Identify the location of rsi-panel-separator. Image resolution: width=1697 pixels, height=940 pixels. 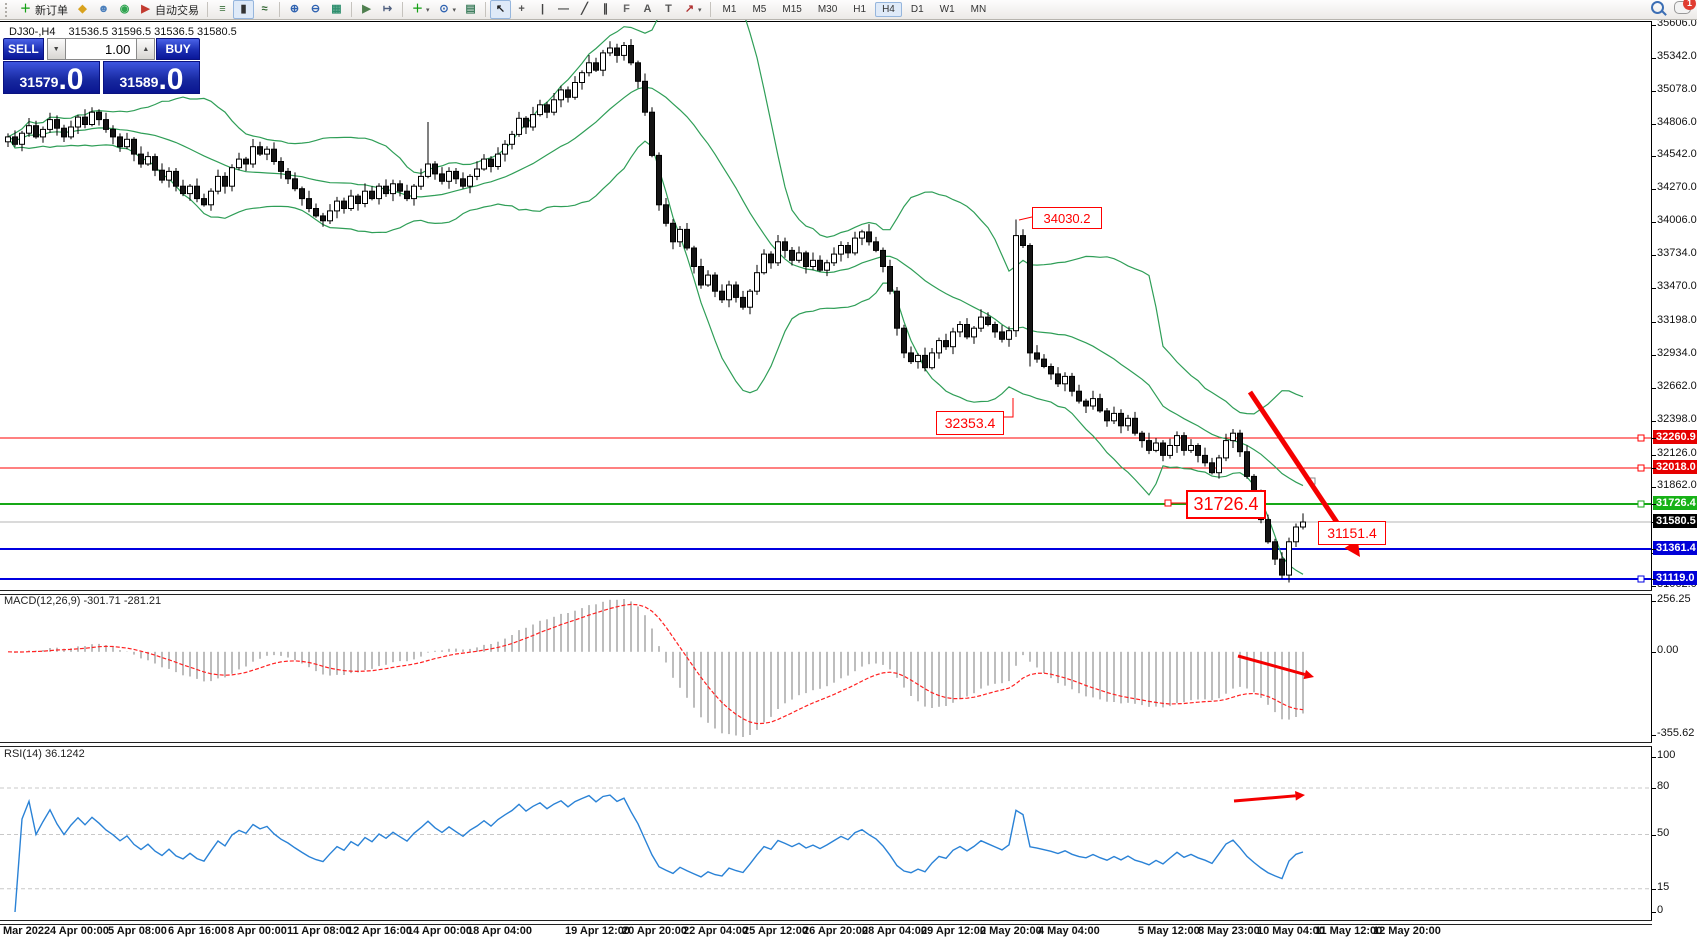
(826, 744).